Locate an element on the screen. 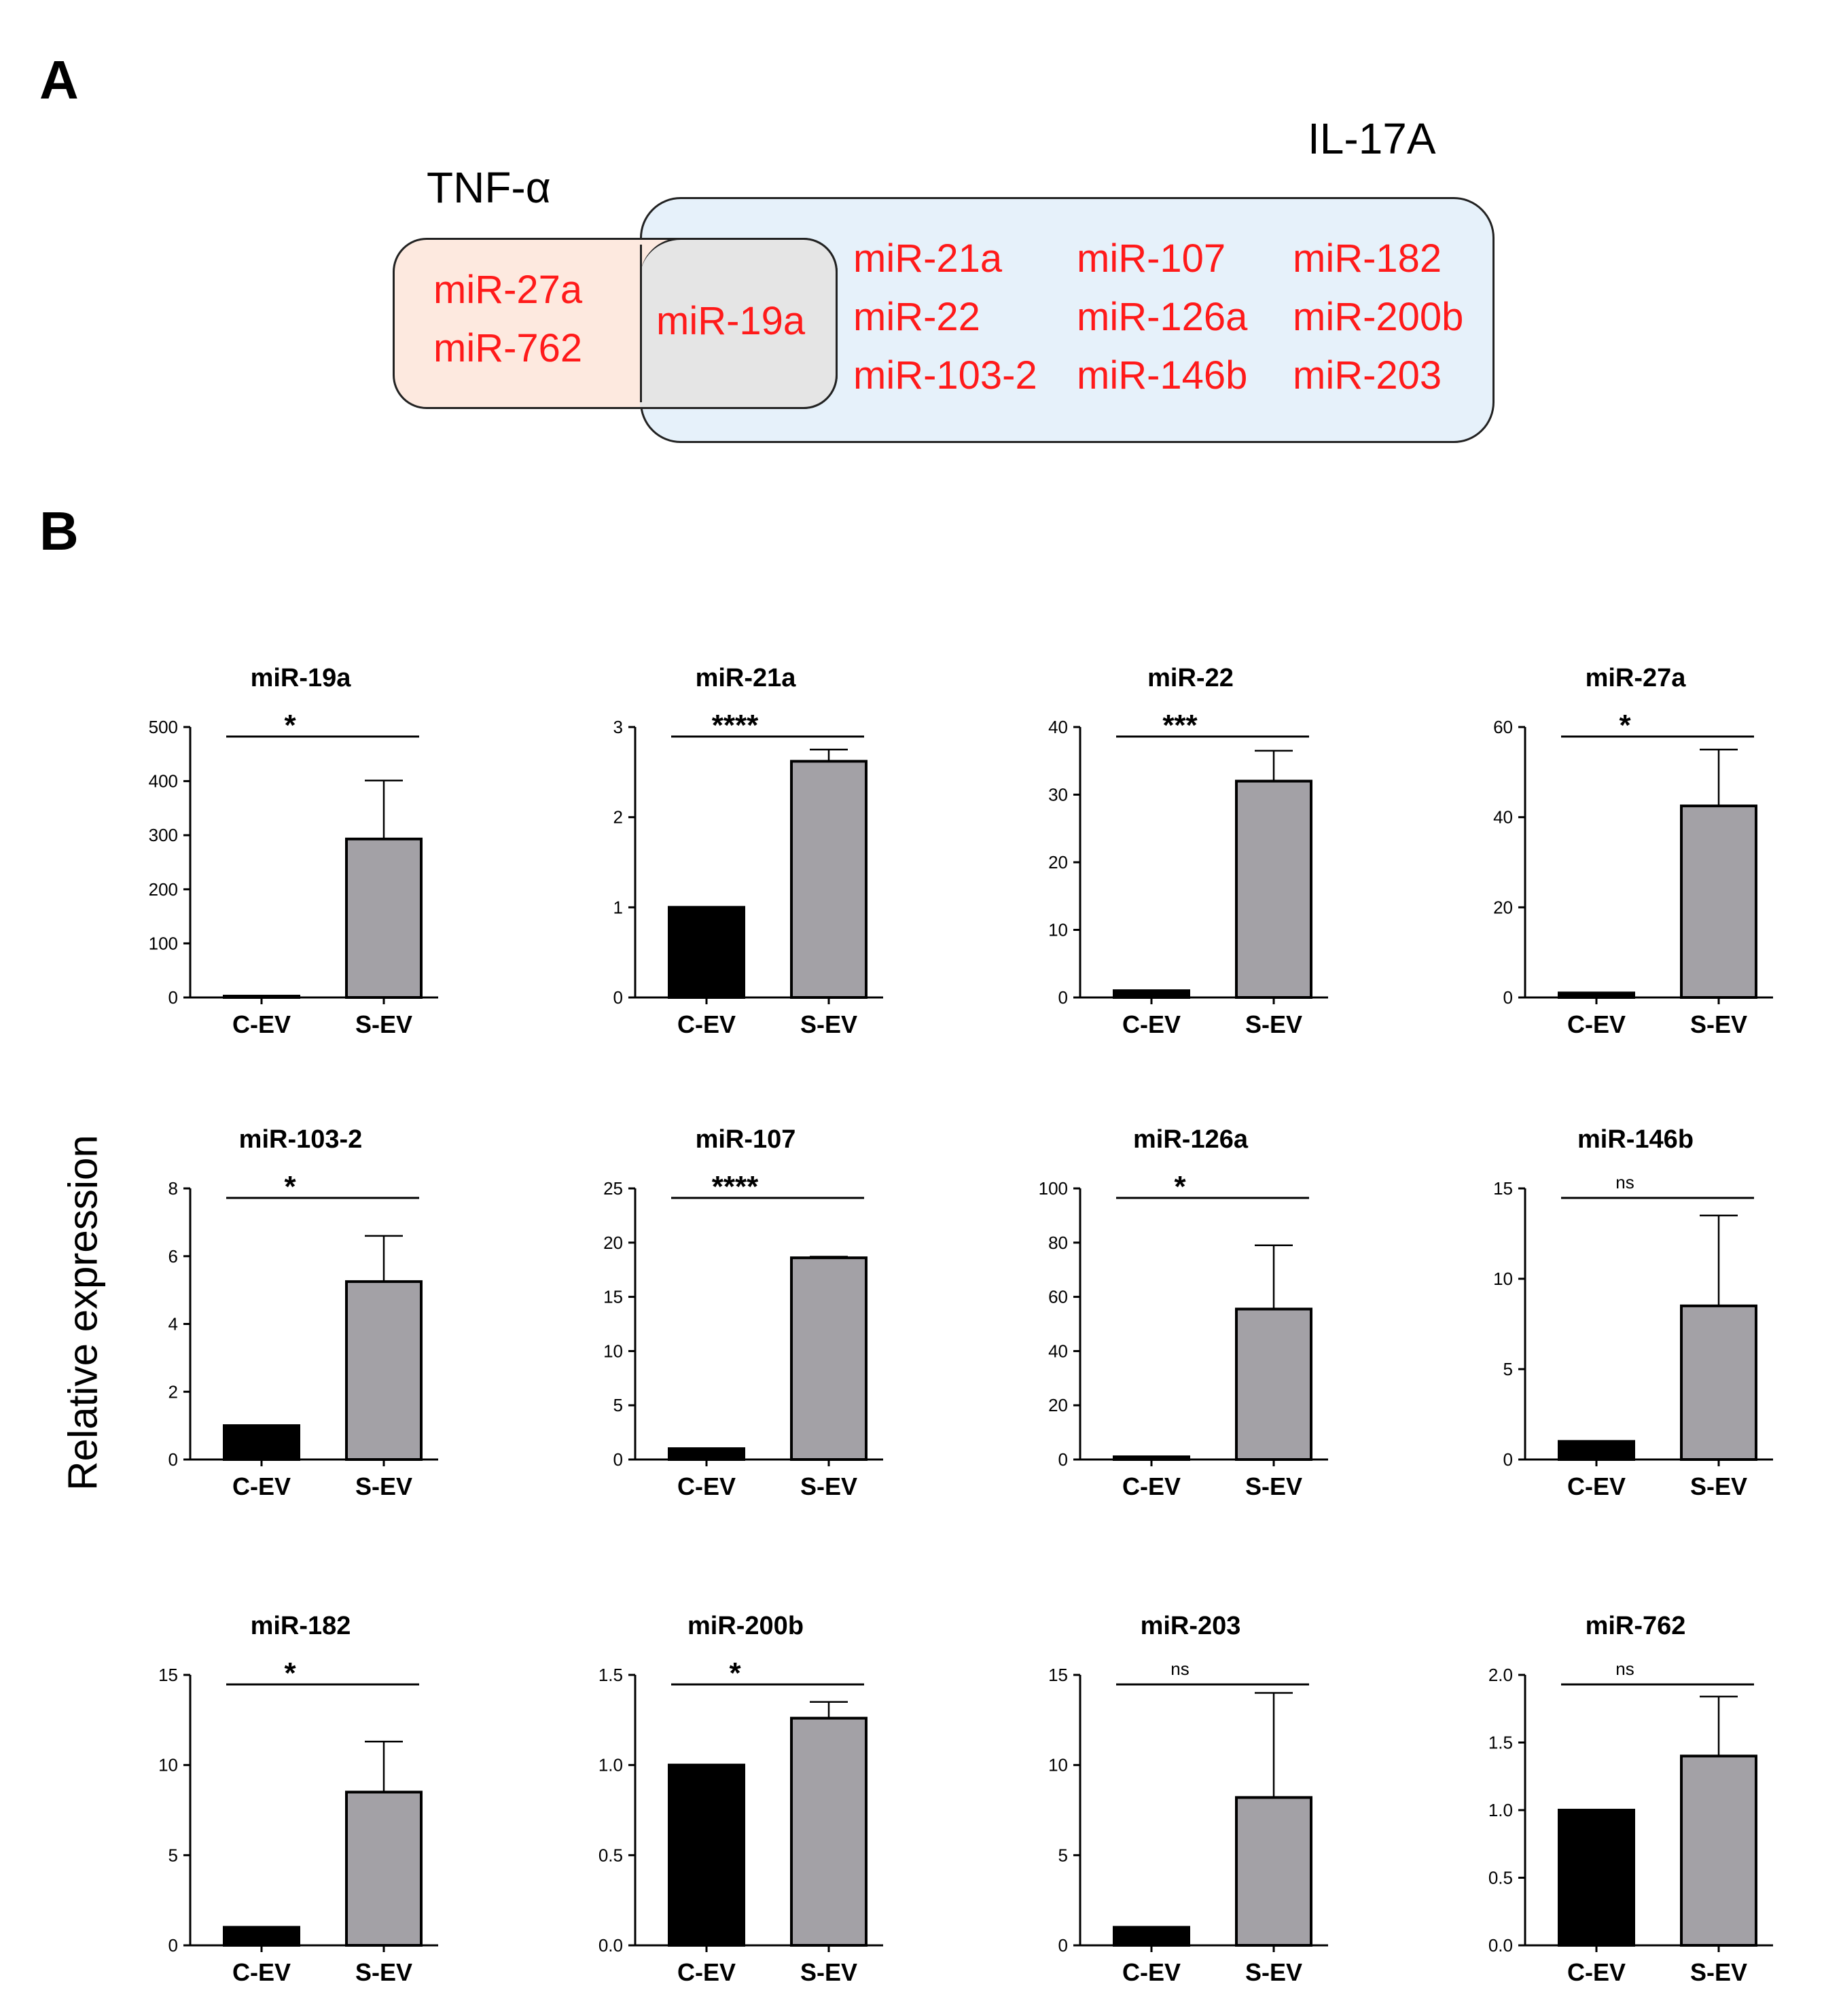  venn-mirna: miR-103-2 is located at coordinates (945, 375).